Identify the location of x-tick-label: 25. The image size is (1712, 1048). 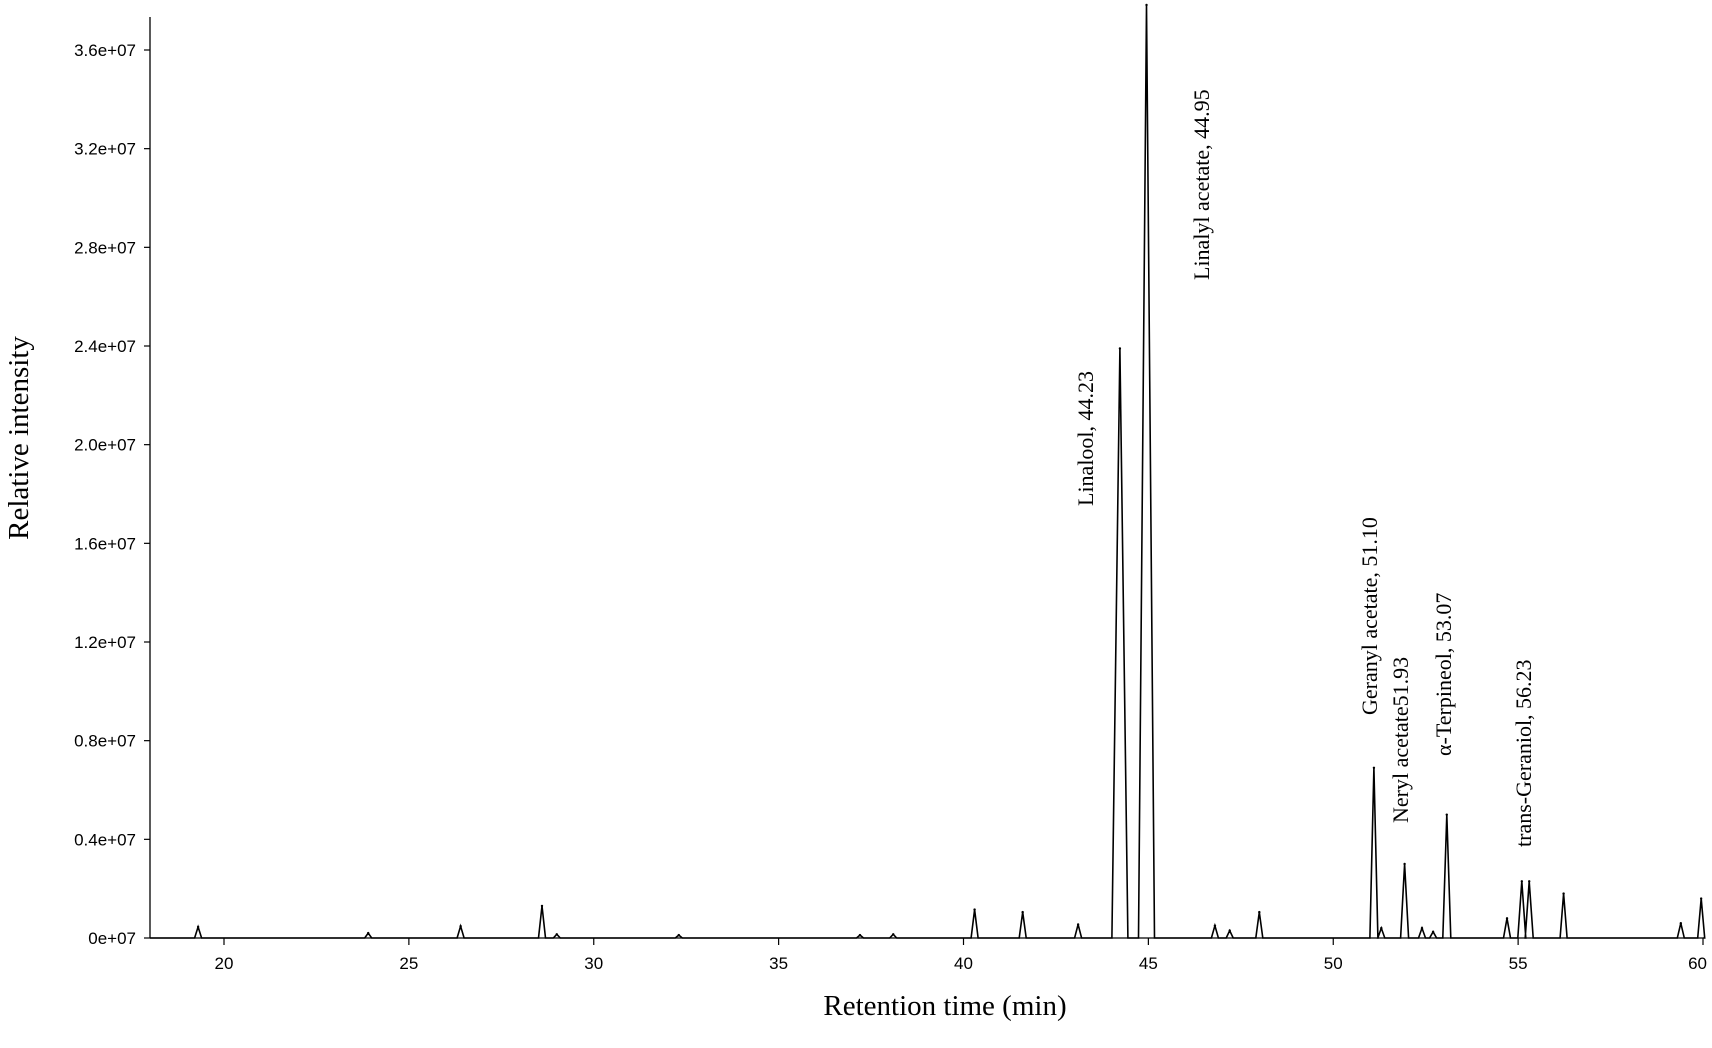
(408, 963).